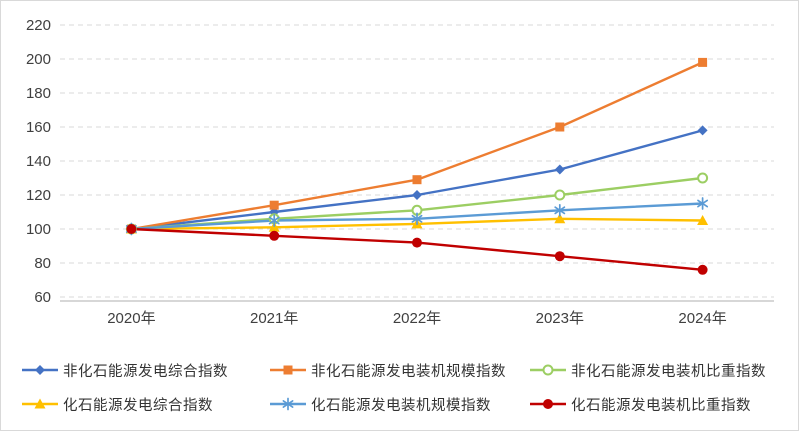 Image resolution: width=799 pixels, height=431 pixels. I want to click on legend-item: 非化石能源发电装机规模指数, so click(399, 370).